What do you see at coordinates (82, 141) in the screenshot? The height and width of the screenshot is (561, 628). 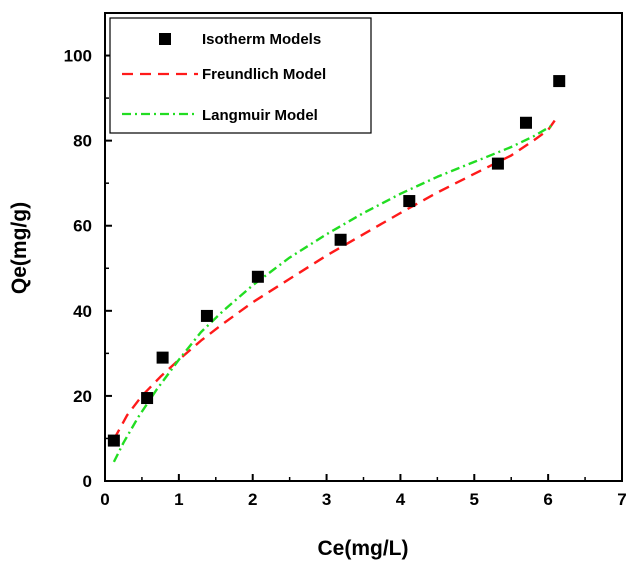 I see `y-tick-label: 80` at bounding box center [82, 141].